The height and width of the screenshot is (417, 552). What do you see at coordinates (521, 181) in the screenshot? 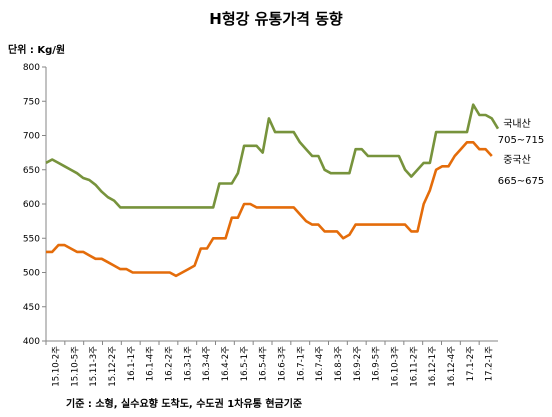
I see `legend-chinese-range: 665~675` at bounding box center [521, 181].